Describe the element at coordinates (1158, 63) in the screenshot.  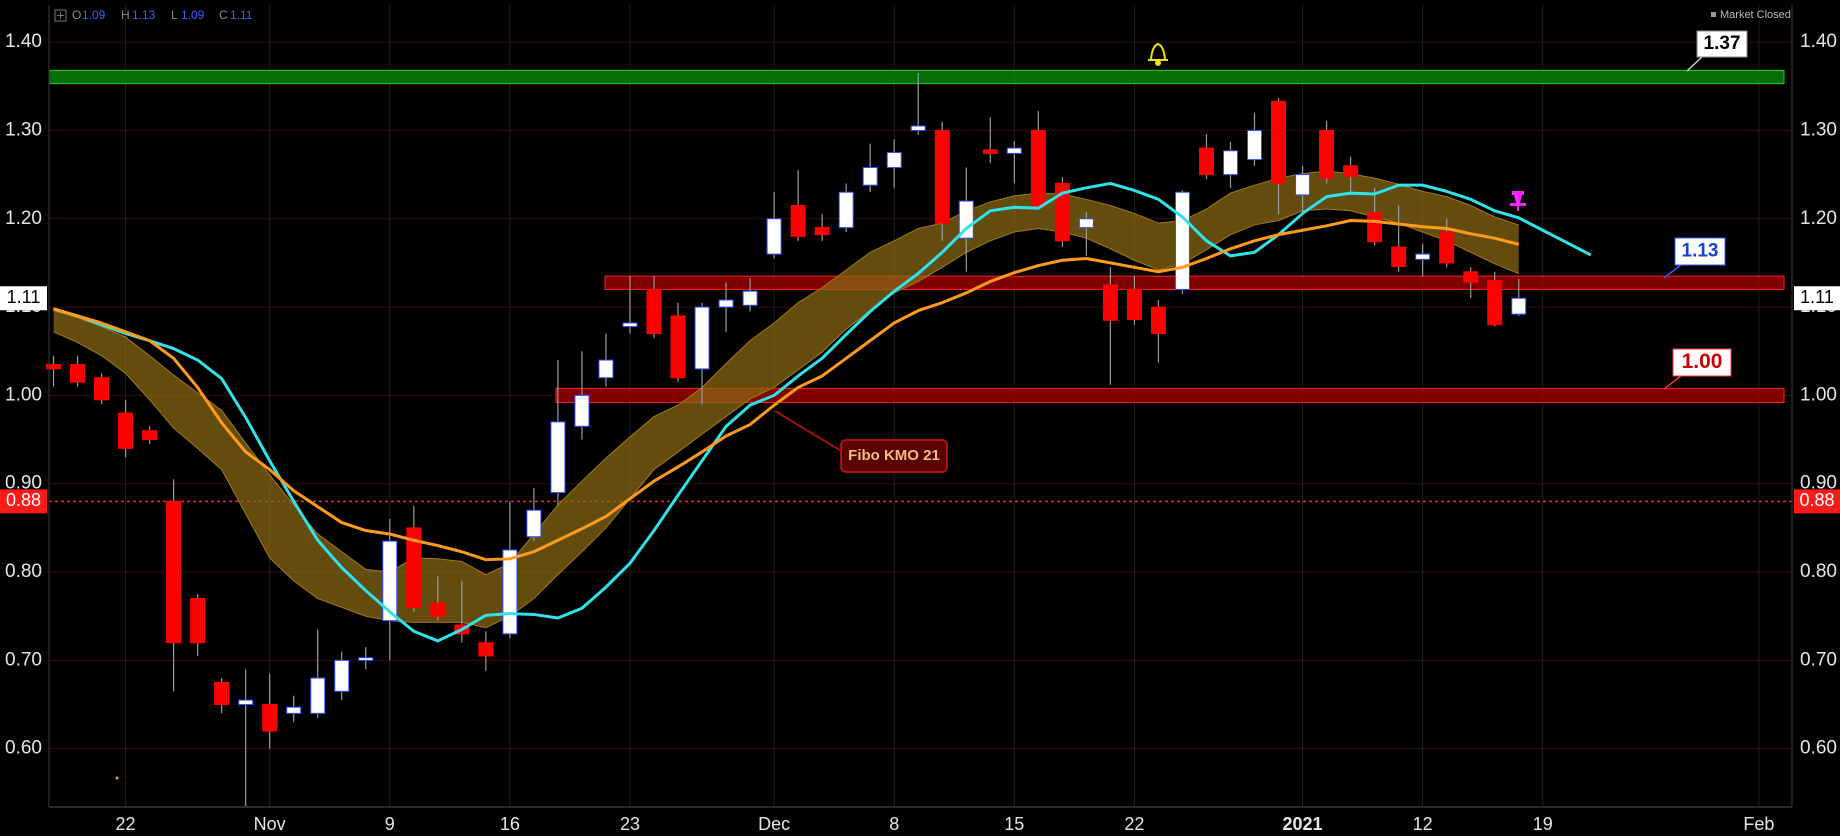
I see `bell-clapper` at that location.